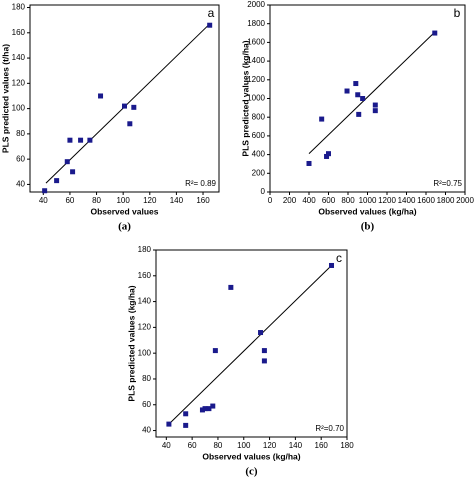 This screenshot has height=477, width=474. What do you see at coordinates (256, 79) in the screenshot?
I see `y-tick-label: 1200` at bounding box center [256, 79].